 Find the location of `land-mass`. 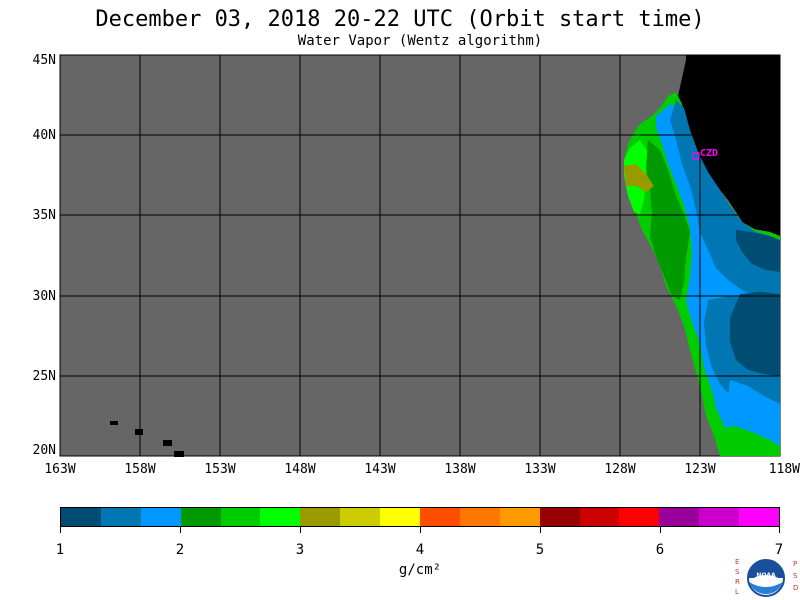

land-mass is located at coordinates (729, 145).